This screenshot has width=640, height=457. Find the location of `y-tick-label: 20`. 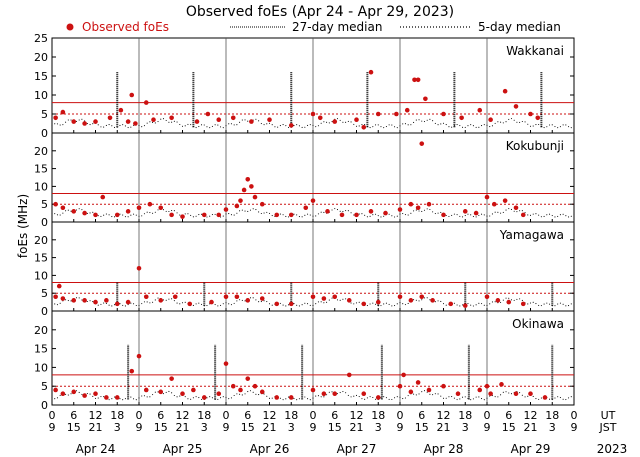

y-tick-label: 20 is located at coordinates (41, 330).